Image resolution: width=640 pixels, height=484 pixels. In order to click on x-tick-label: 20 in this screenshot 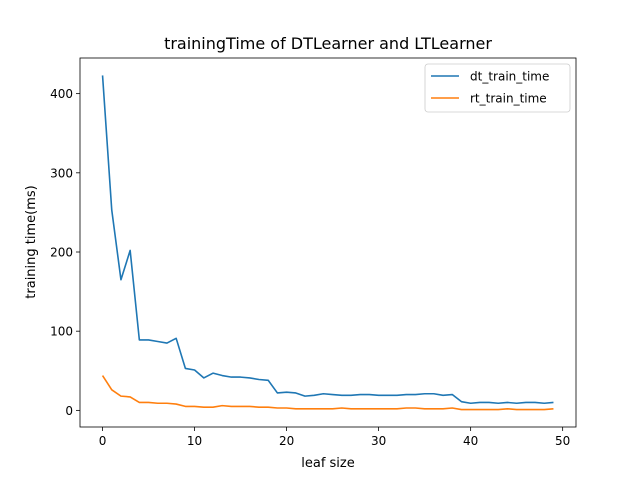, I will do `click(286, 441)`.